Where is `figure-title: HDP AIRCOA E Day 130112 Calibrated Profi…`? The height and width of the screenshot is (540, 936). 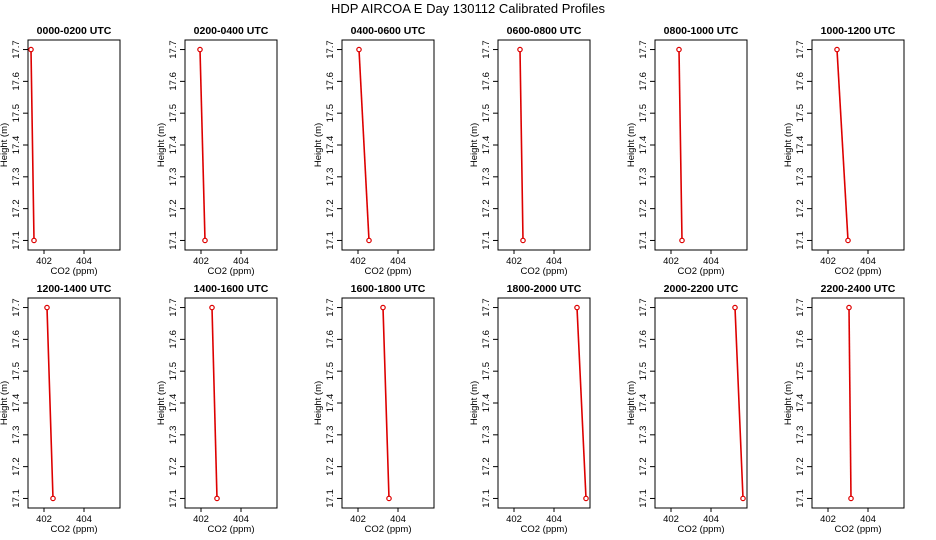
figure-title: HDP AIRCOA E Day 130112 Calibrated Profi… is located at coordinates (468, 8).